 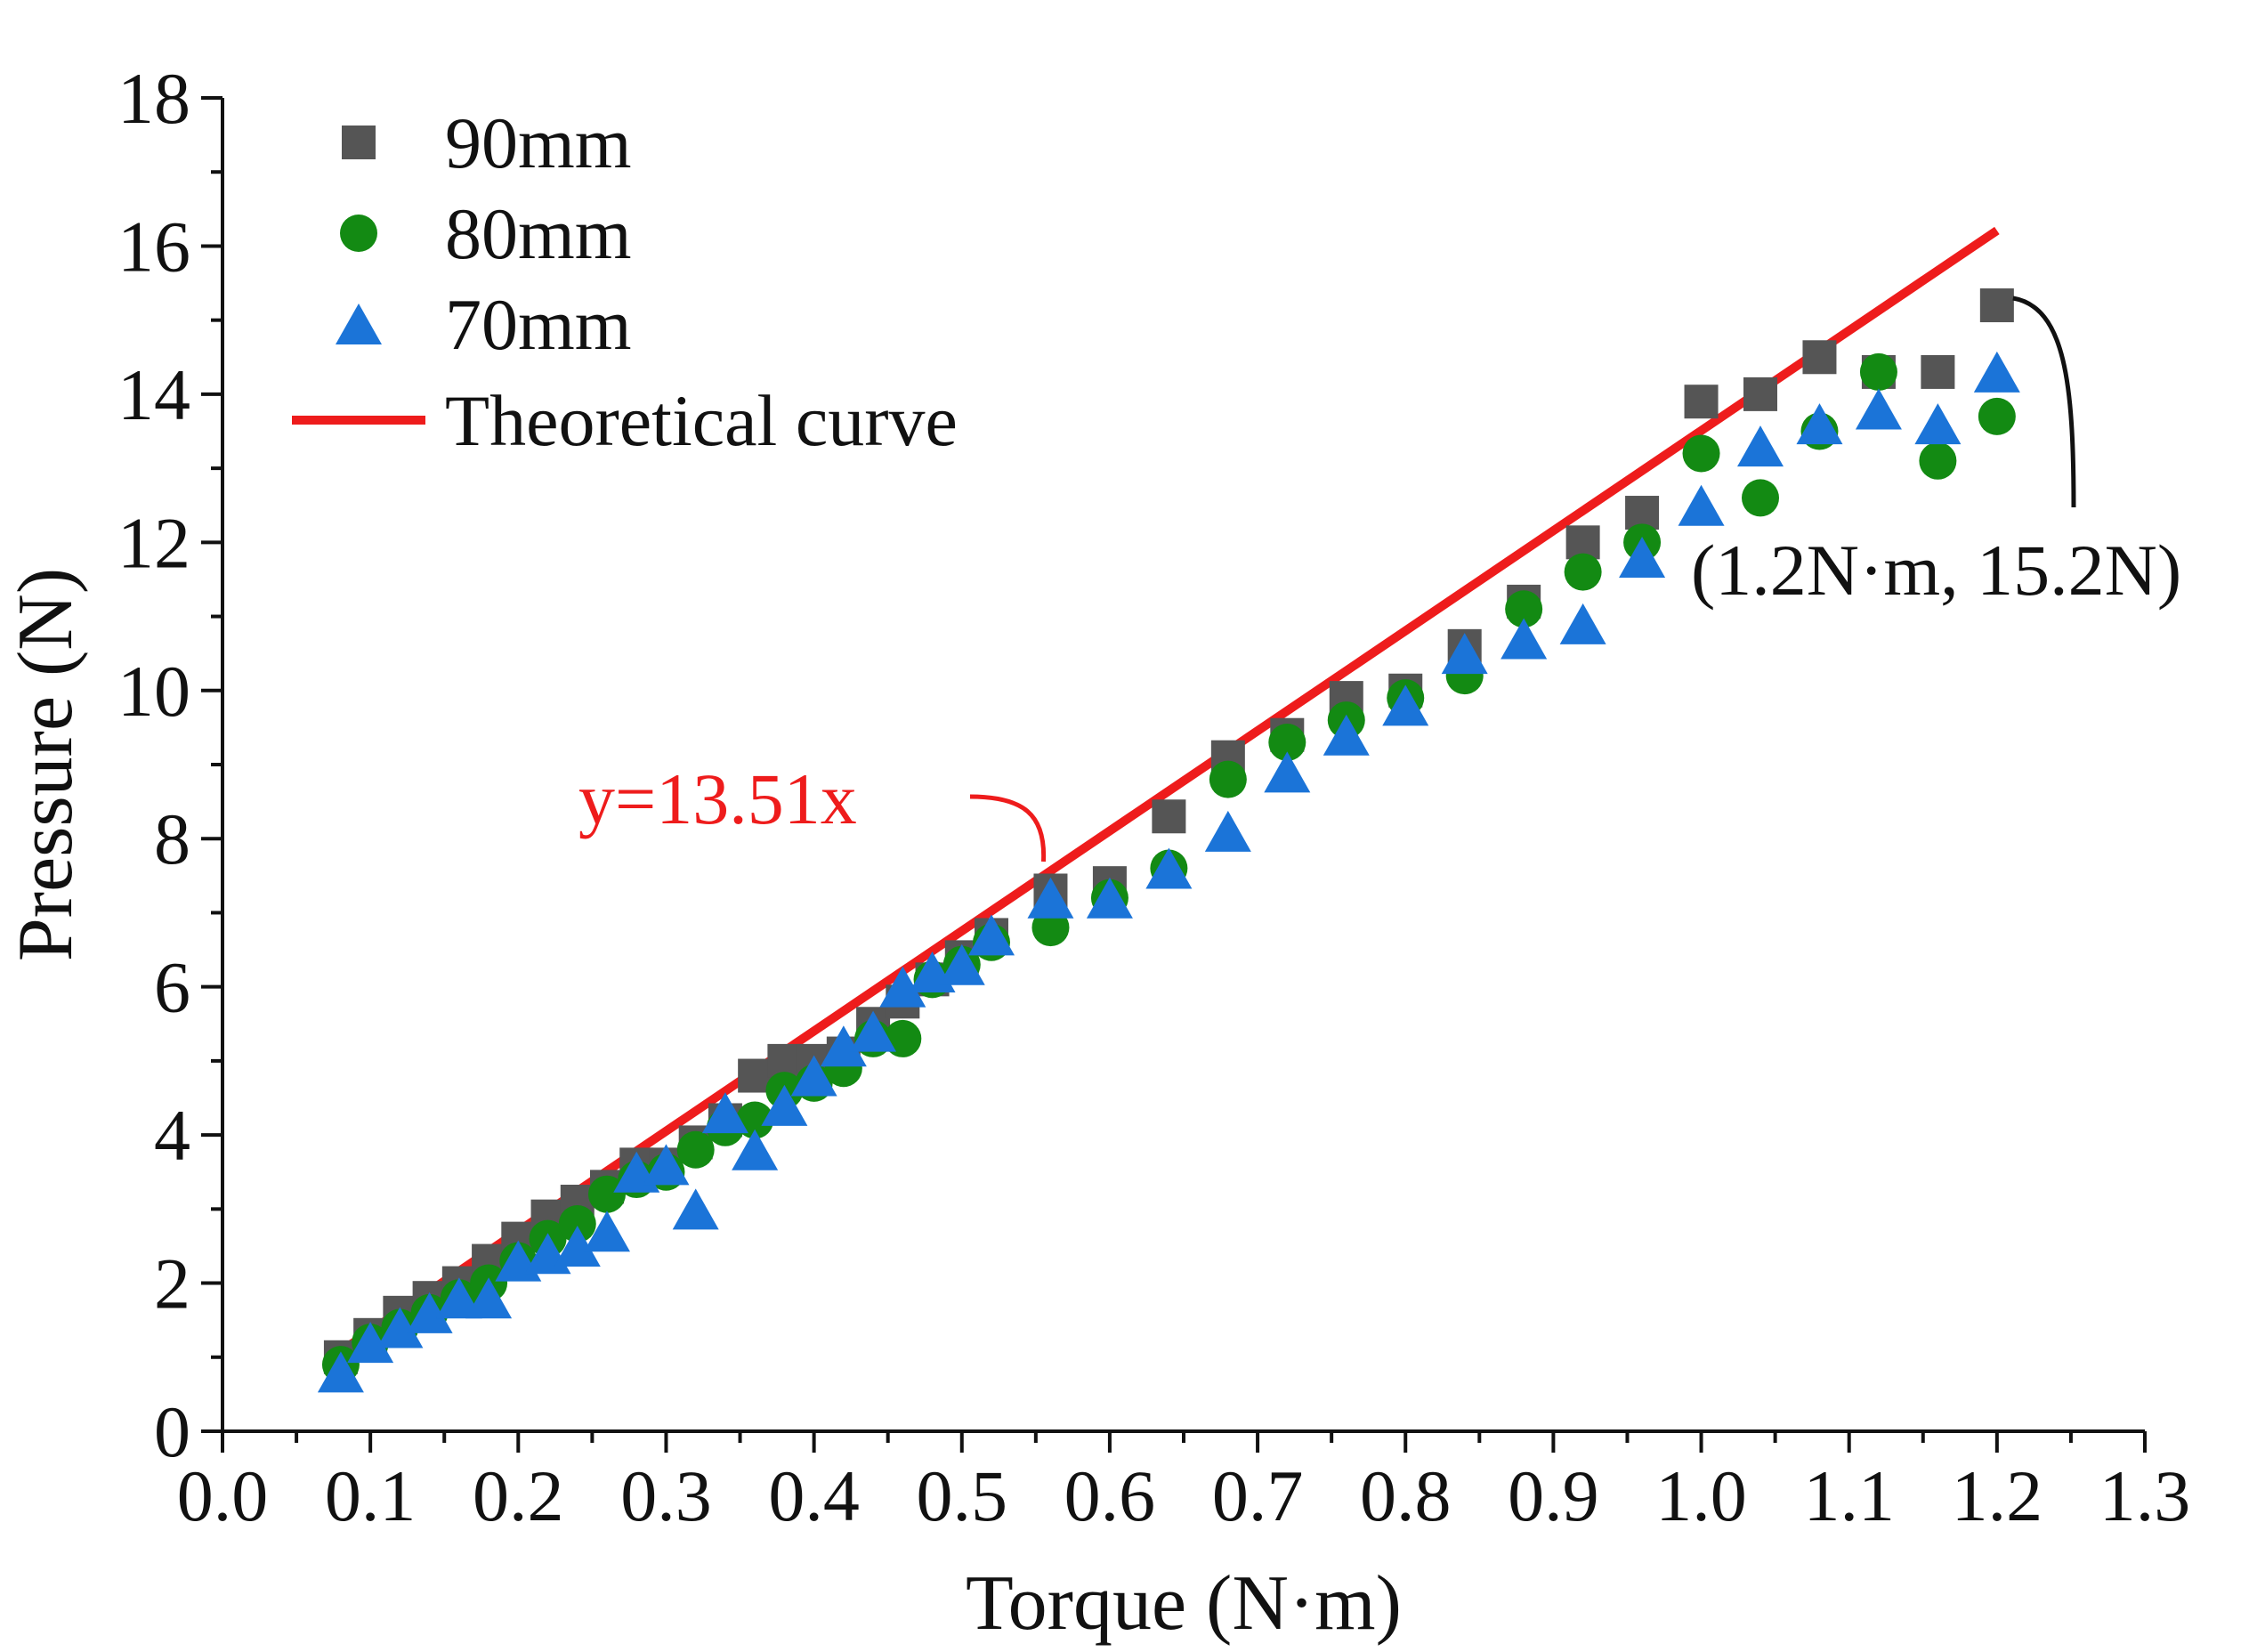 What do you see at coordinates (625, 281) in the screenshot?
I see `legend: 90mm 80mm 70mm Theoretical curve` at bounding box center [625, 281].